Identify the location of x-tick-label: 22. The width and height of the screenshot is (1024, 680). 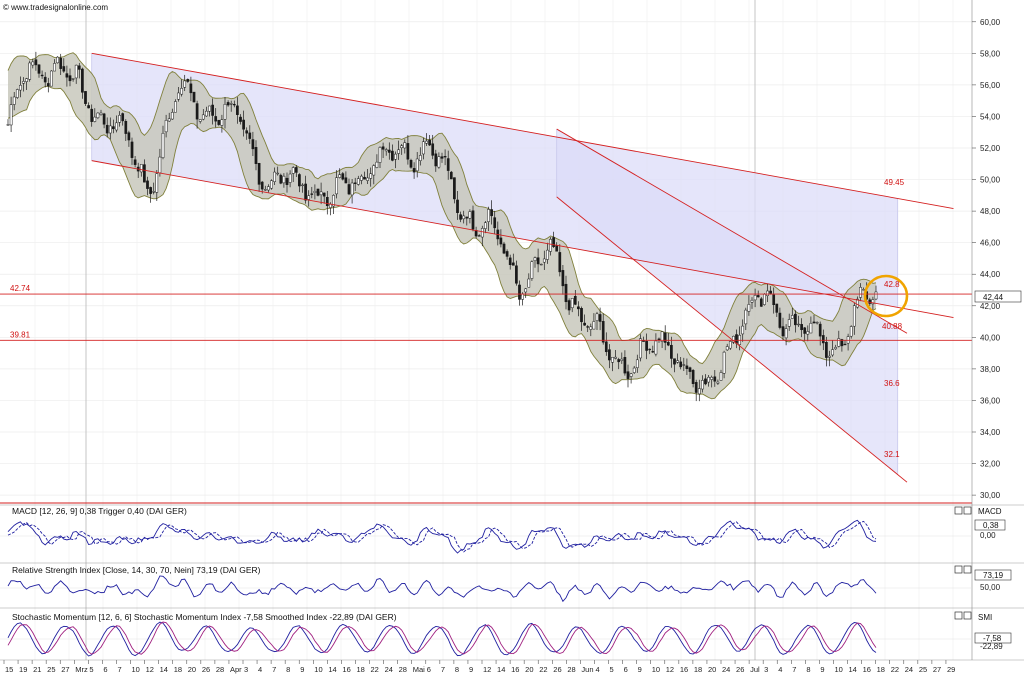
(543, 669).